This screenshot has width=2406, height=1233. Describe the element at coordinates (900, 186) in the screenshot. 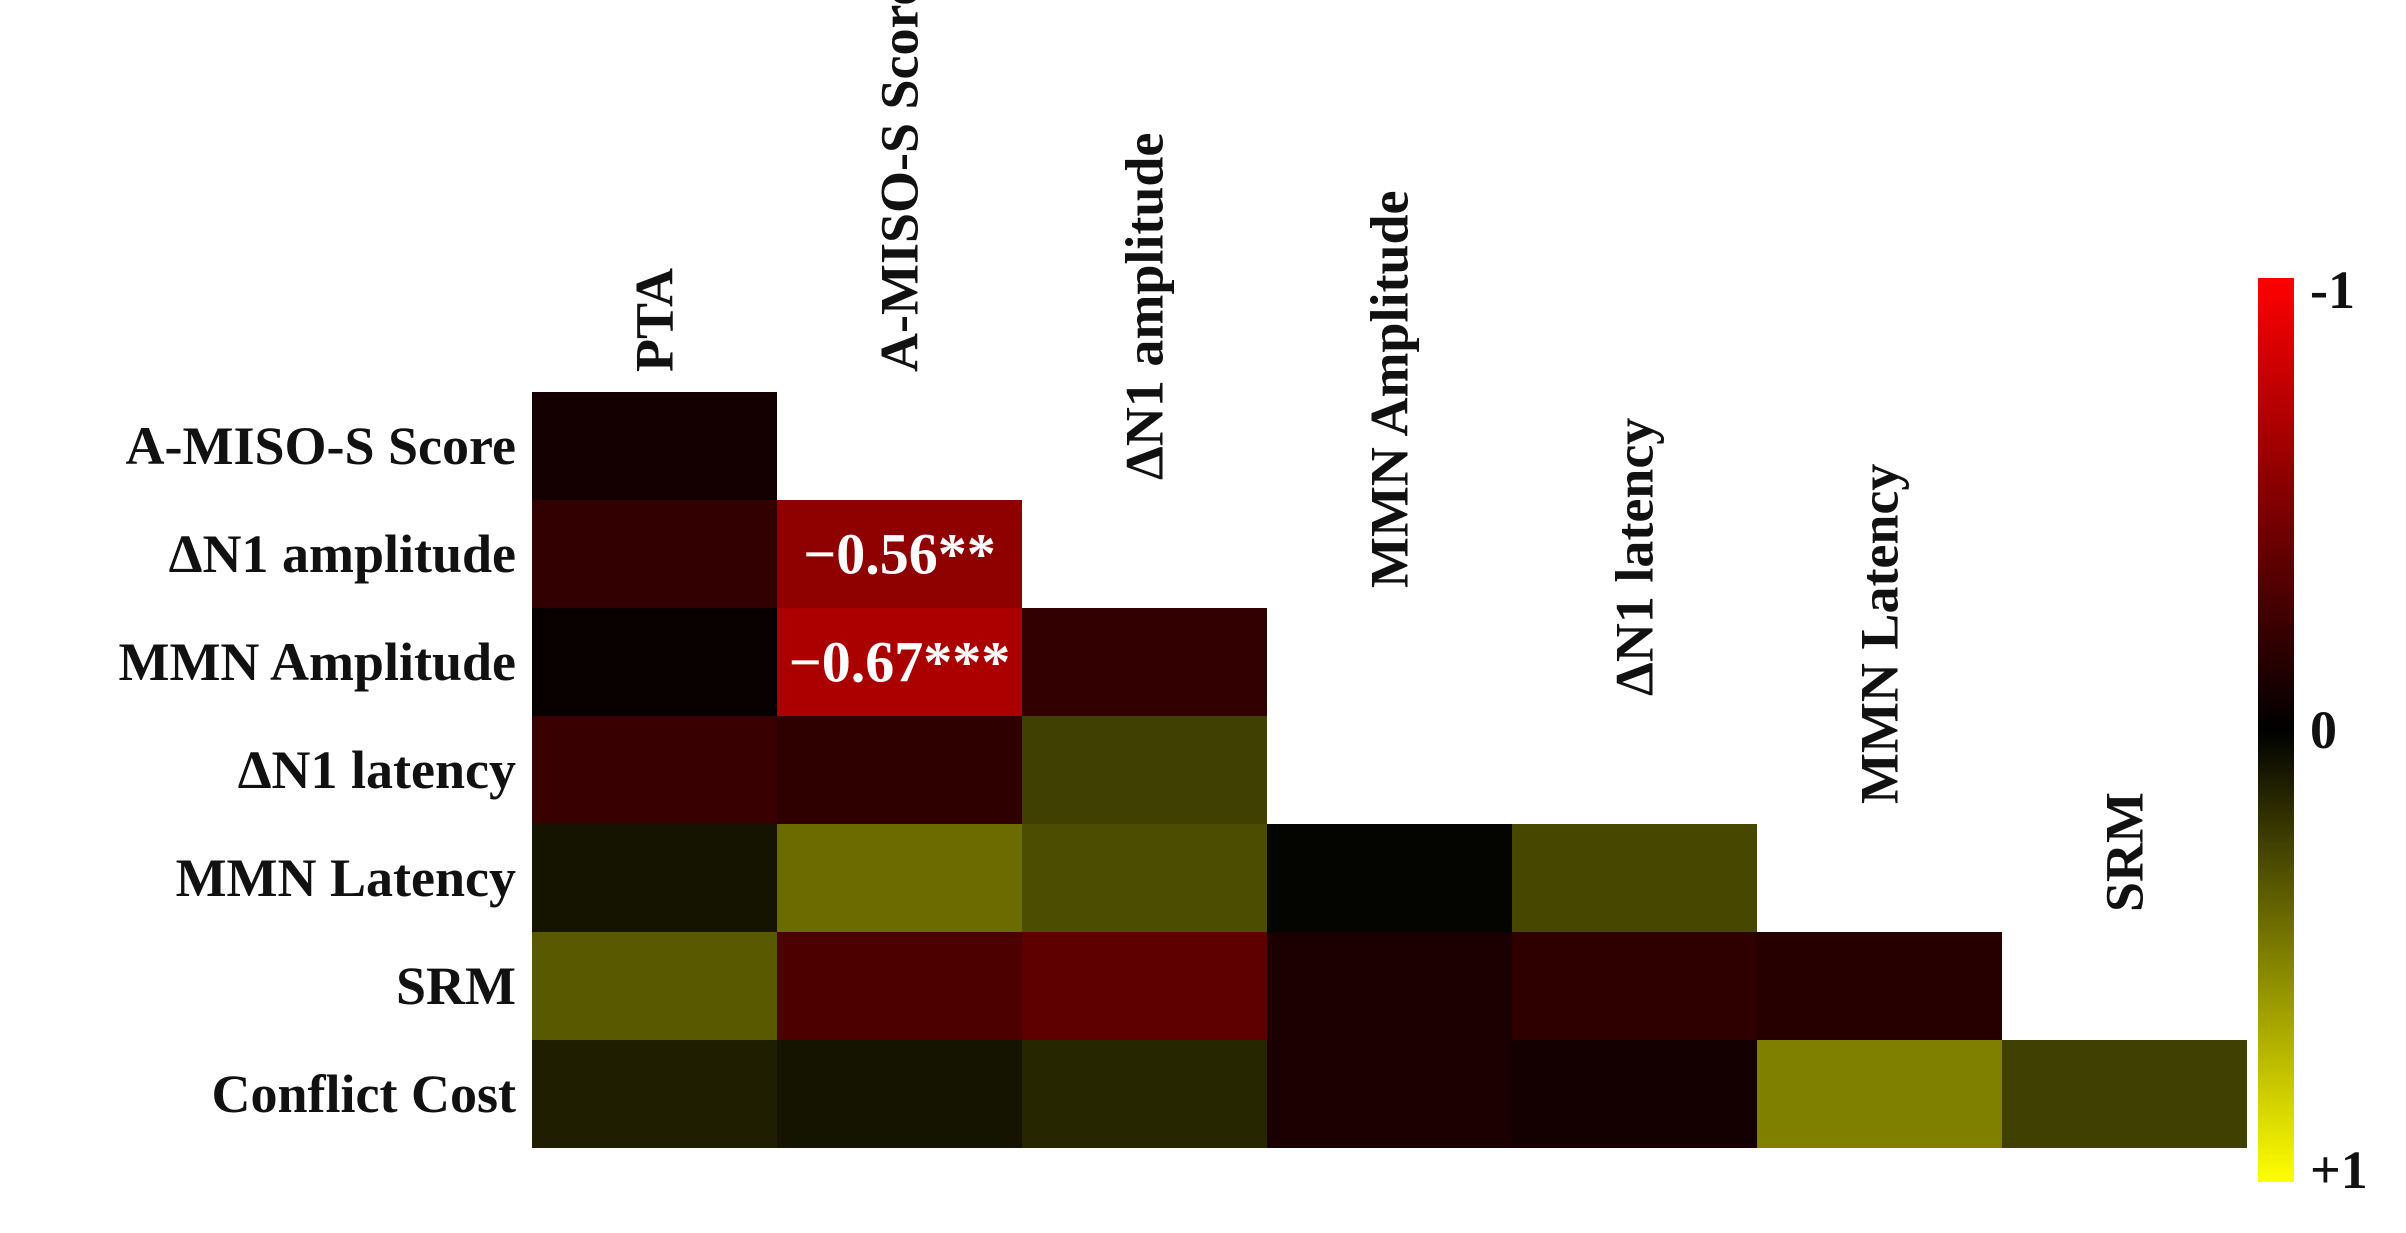

I see `column-label-a-miso-s-score: A-MISO-S Score` at that location.